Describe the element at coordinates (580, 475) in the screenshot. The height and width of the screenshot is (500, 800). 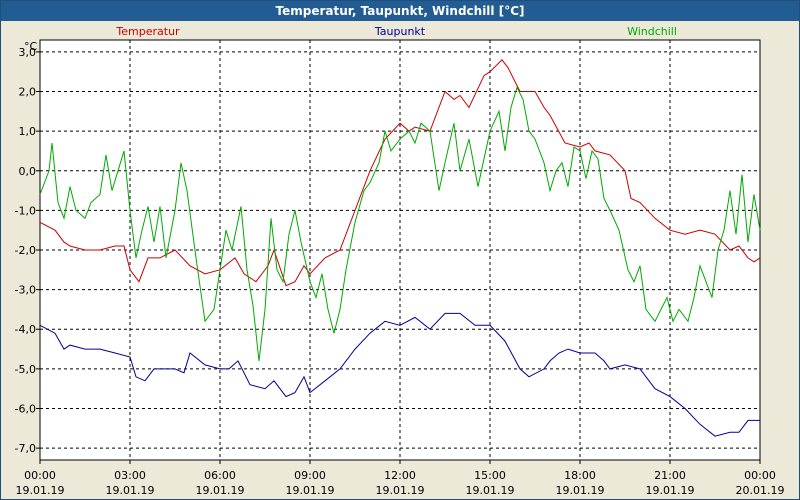
I see `x-tick-time-label: 18:00` at that location.